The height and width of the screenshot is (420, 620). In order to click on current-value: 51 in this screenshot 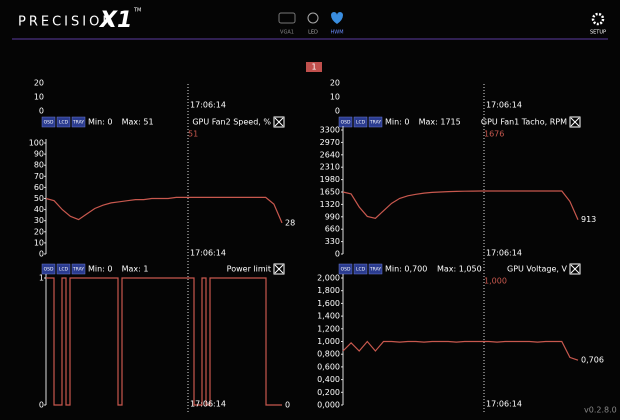, I will do `click(193, 134)`.